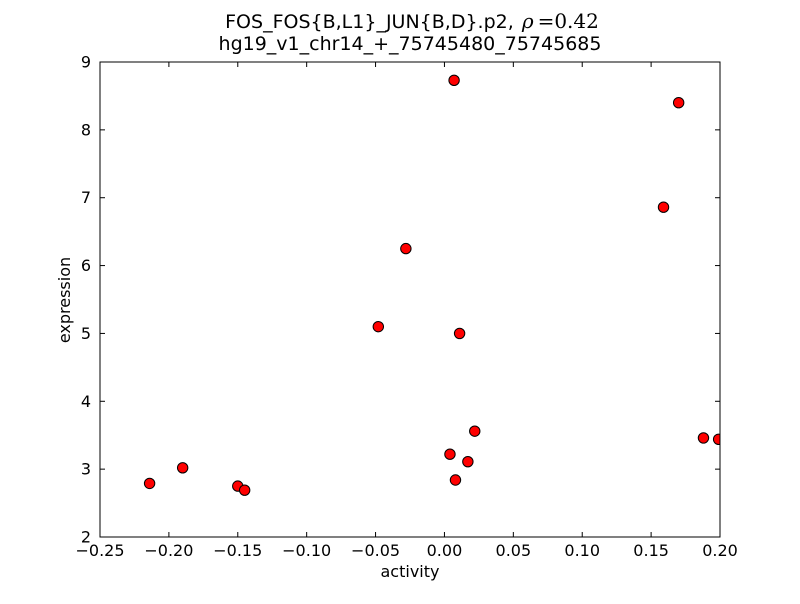 The image size is (800, 604). Describe the element at coordinates (64, 300) in the screenshot. I see `y-axis-label: expression` at that location.